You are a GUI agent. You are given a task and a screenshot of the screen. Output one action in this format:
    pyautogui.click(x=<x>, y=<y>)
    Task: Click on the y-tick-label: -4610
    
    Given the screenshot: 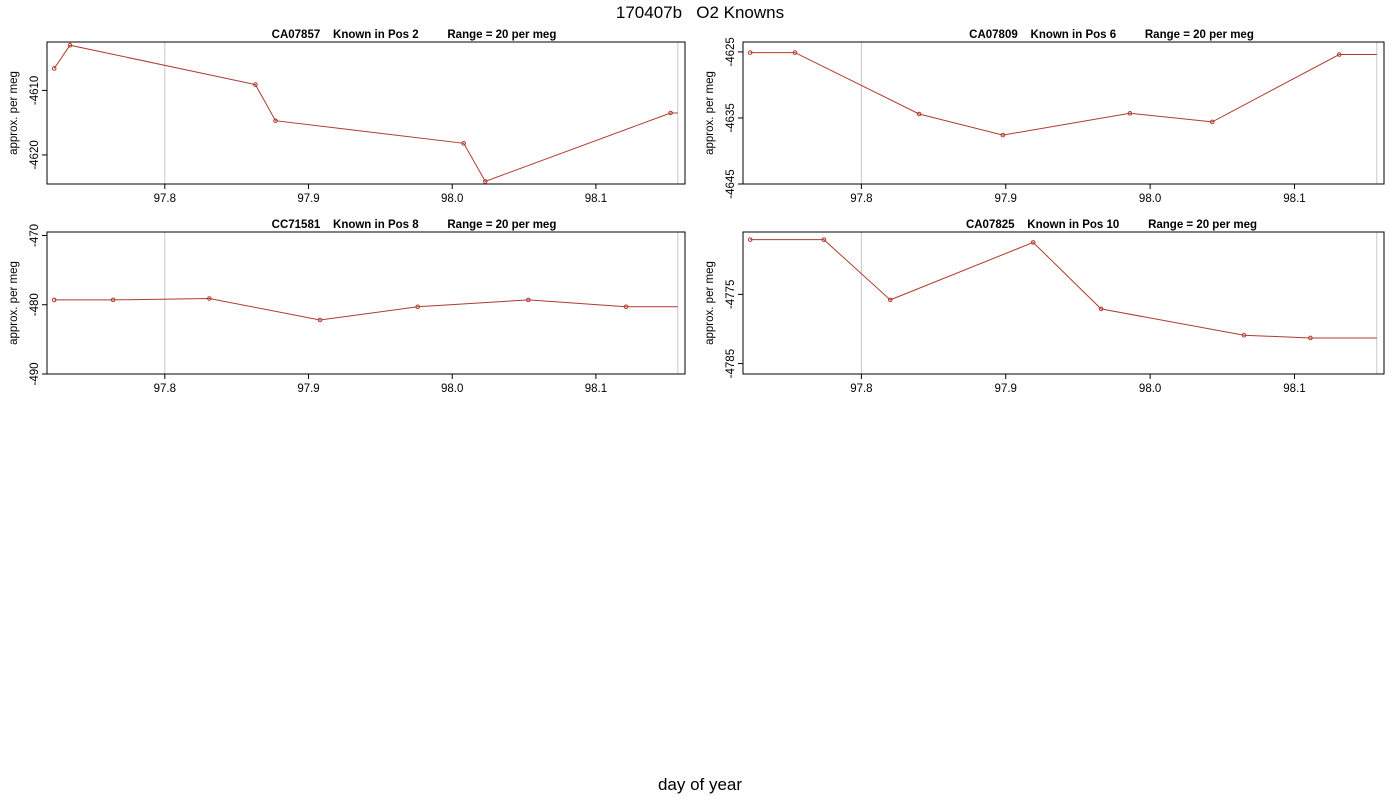 What is the action you would take?
    pyautogui.click(x=35, y=90)
    